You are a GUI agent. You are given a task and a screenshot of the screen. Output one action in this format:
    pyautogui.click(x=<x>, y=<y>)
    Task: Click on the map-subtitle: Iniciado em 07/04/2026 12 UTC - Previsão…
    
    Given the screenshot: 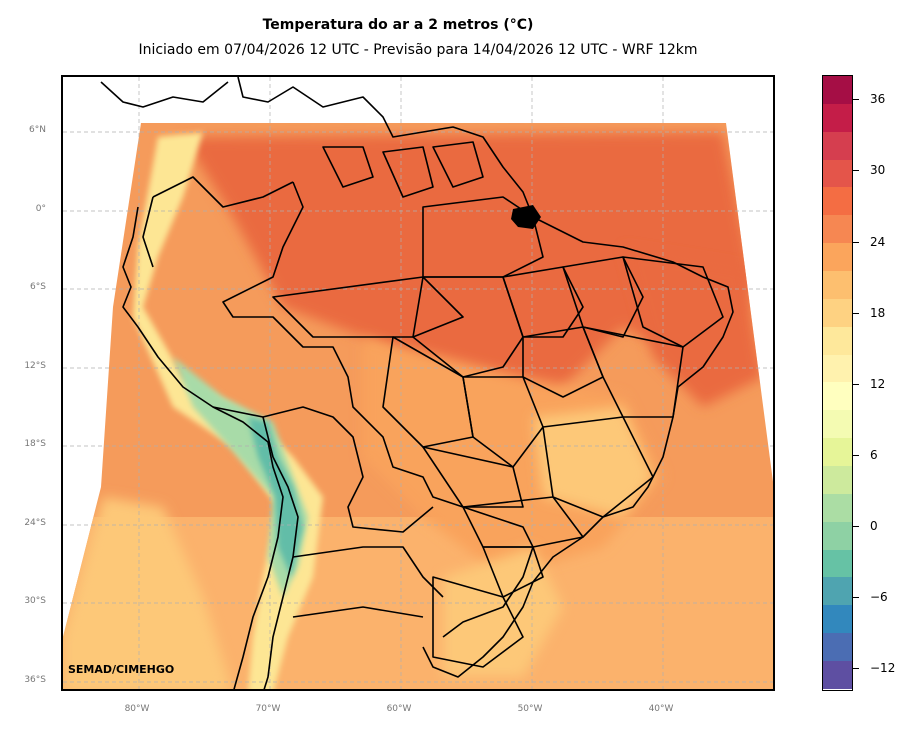 What is the action you would take?
    pyautogui.click(x=418, y=50)
    